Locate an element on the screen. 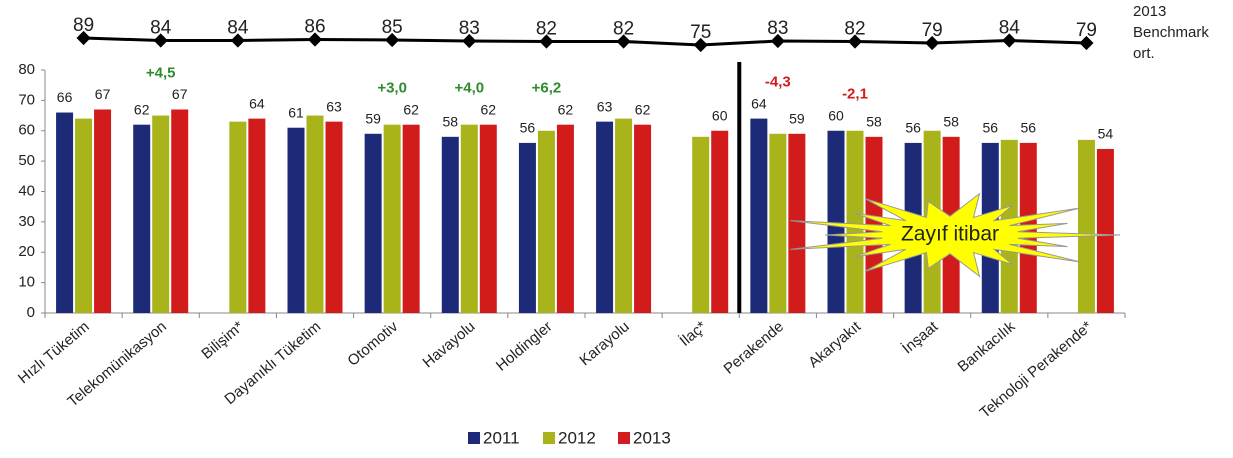 The height and width of the screenshot is (458, 1233). x-tick-label-group: Karayolu is located at coordinates (604, 343).